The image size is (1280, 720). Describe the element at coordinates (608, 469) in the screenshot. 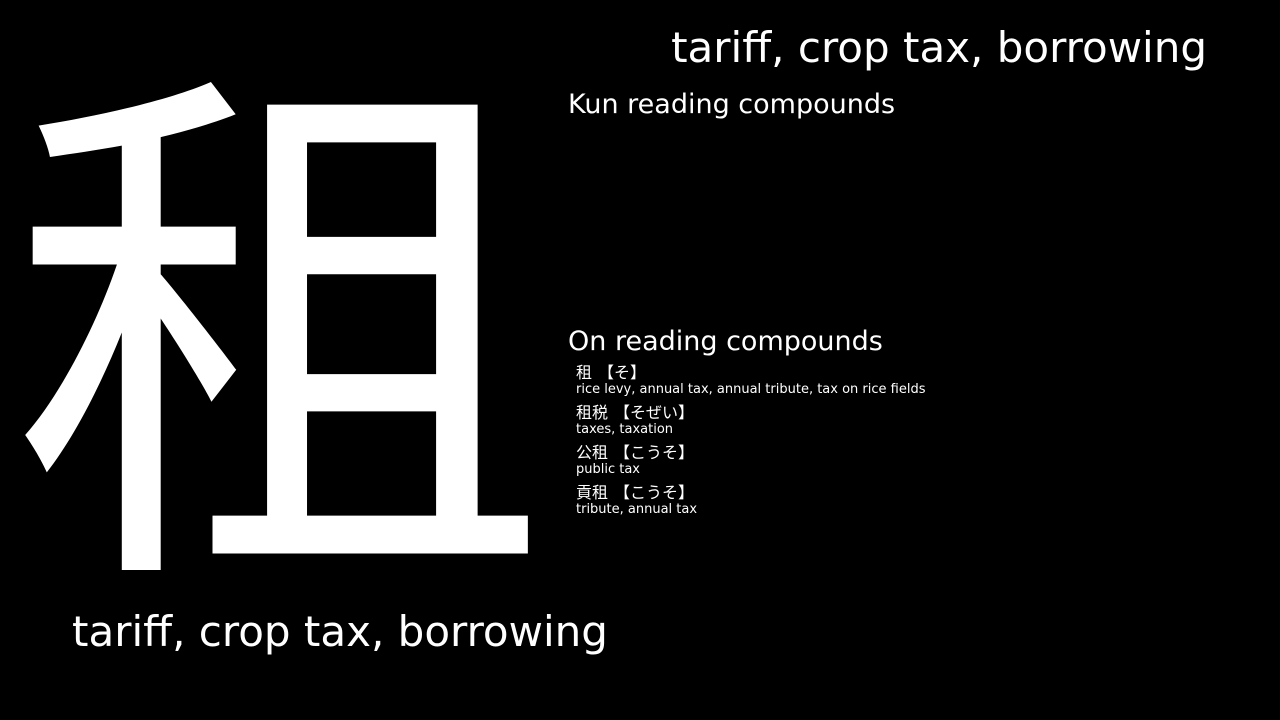

I see `compound-gloss: public tax` at that location.